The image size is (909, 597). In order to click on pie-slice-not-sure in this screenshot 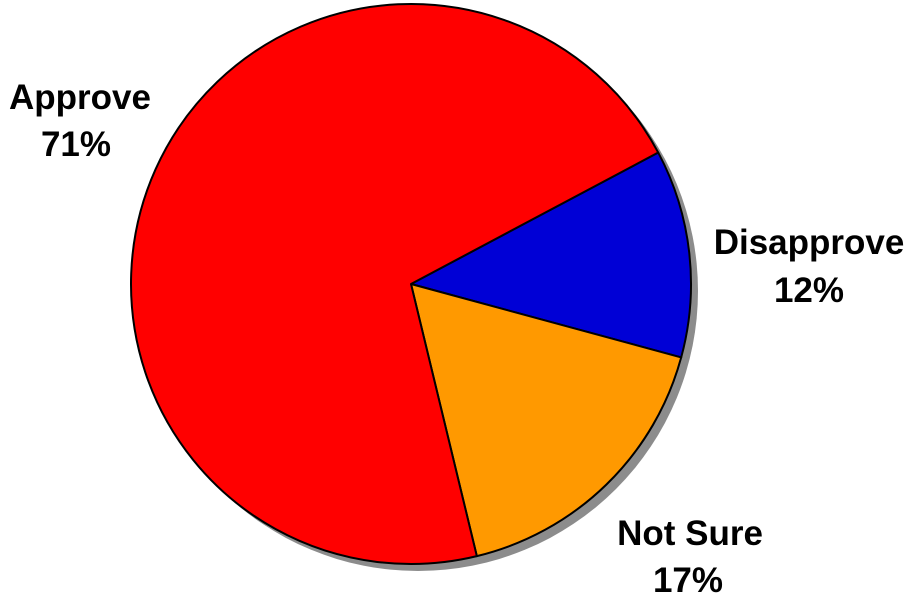, I will do `click(546, 420)`.